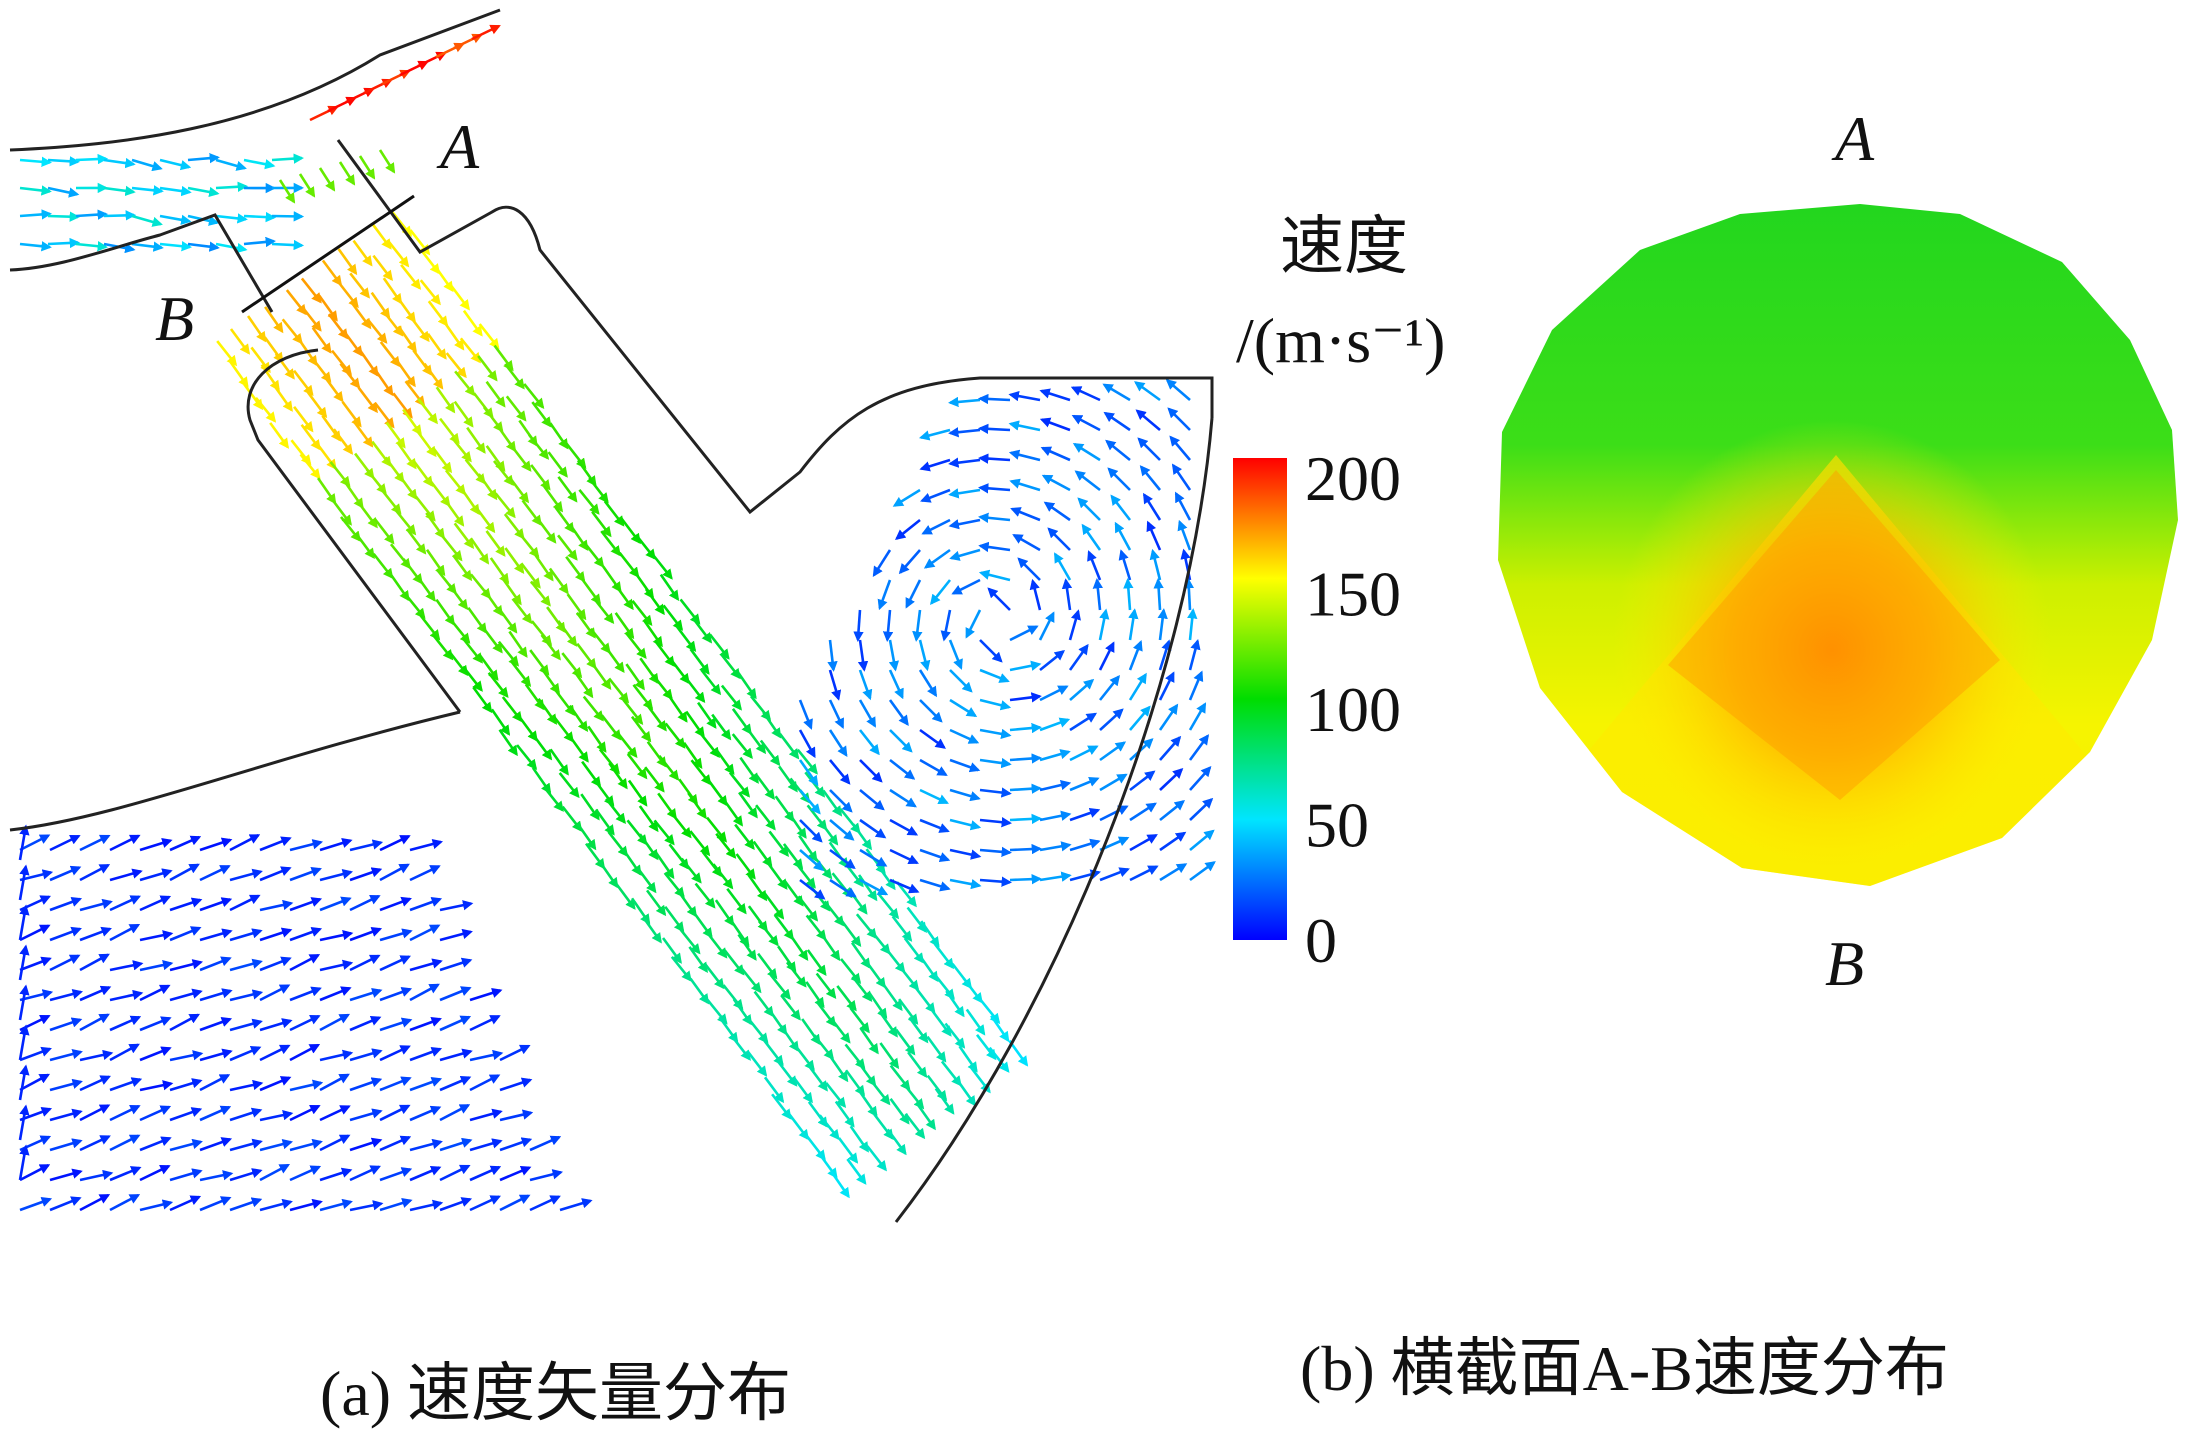 The height and width of the screenshot is (1438, 2187). I want to click on colorbar-tick-label: 100, so click(1353, 709).